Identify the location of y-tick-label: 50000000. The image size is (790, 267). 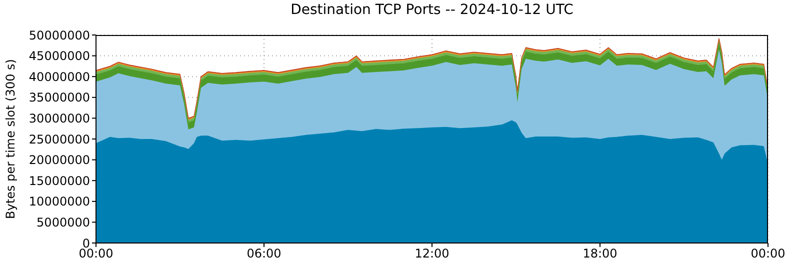
(59, 35).